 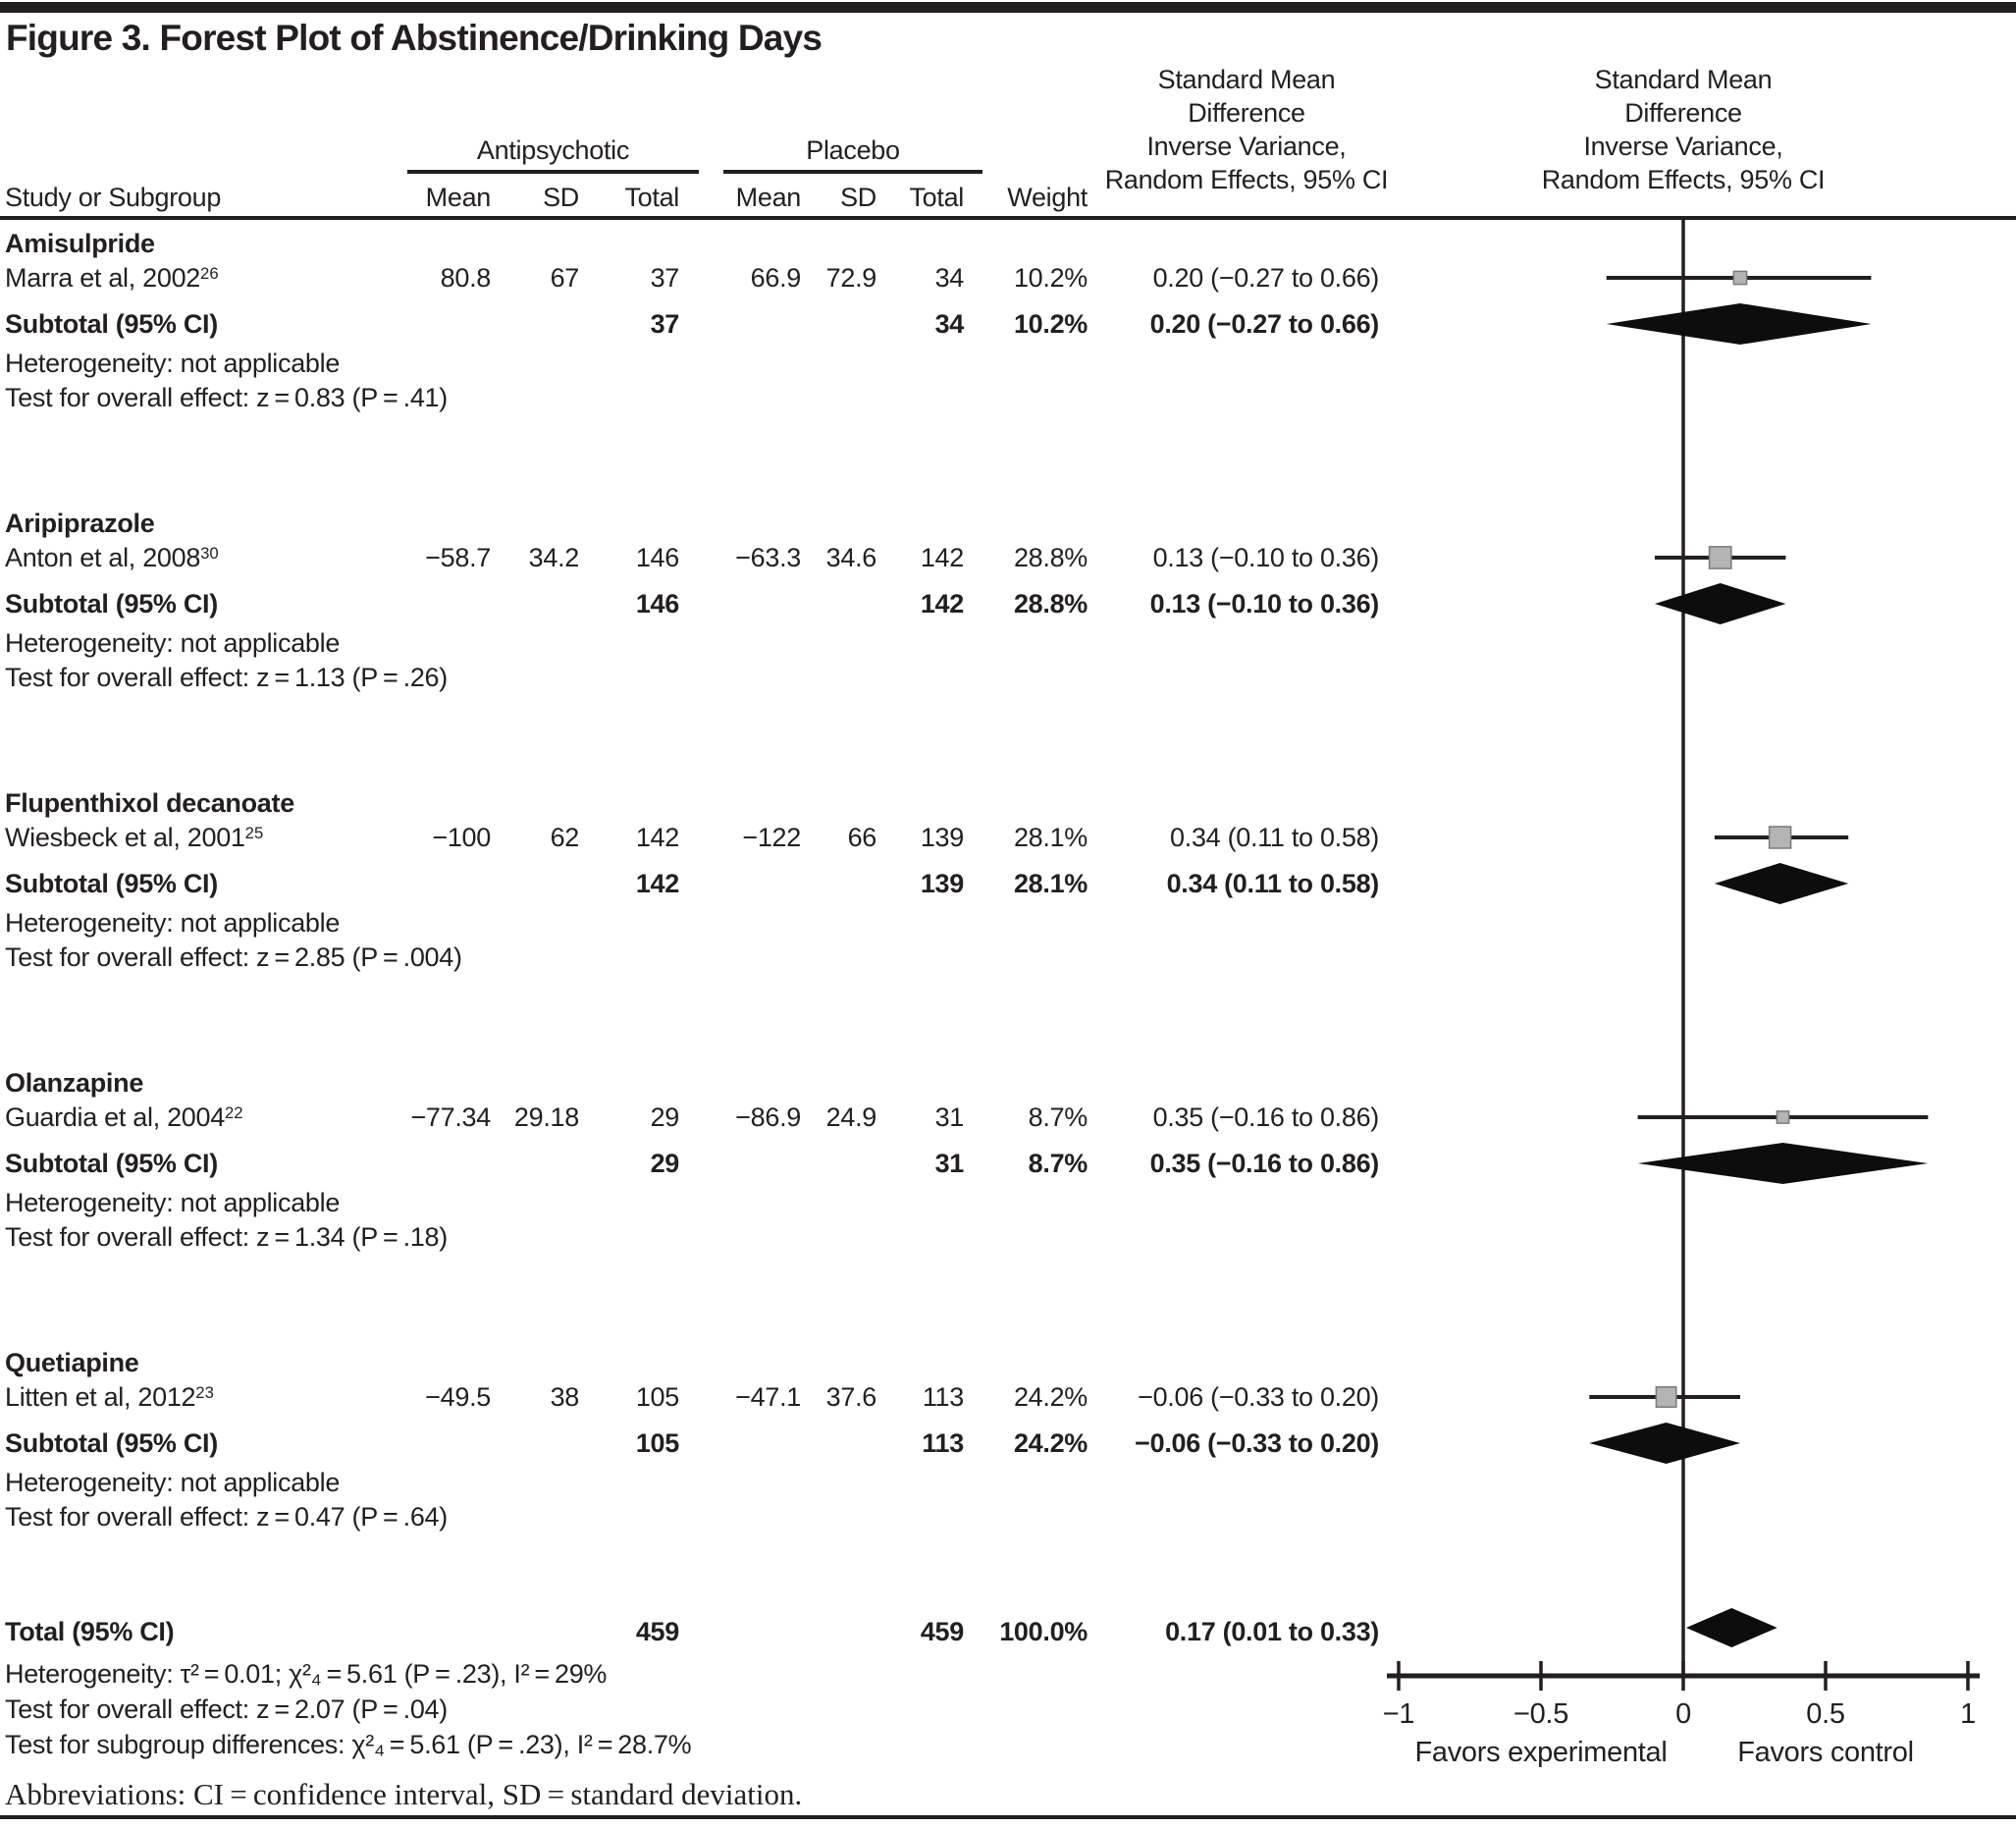 I want to click on ci-text-value: −0.06 (−0.33 to 0.20), so click(x=1257, y=1443).